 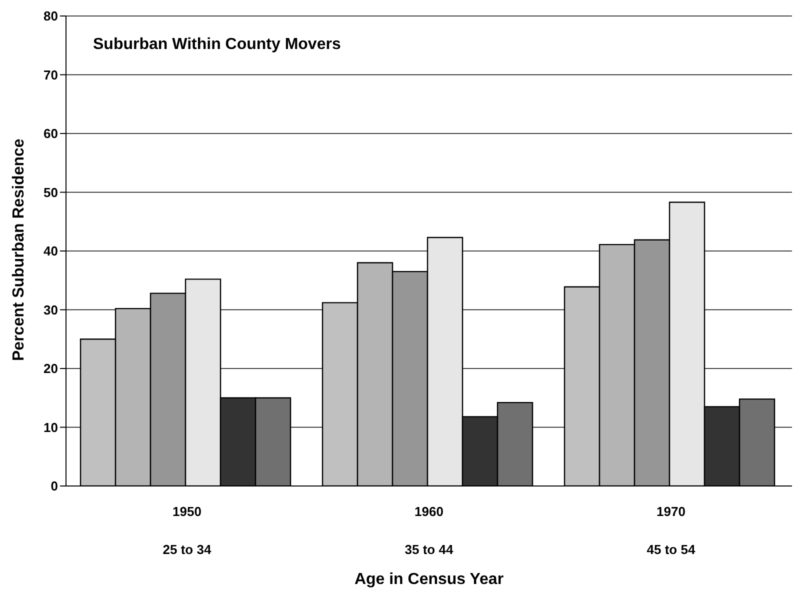 What do you see at coordinates (51, 192) in the screenshot?
I see `y-tick-label: 50` at bounding box center [51, 192].